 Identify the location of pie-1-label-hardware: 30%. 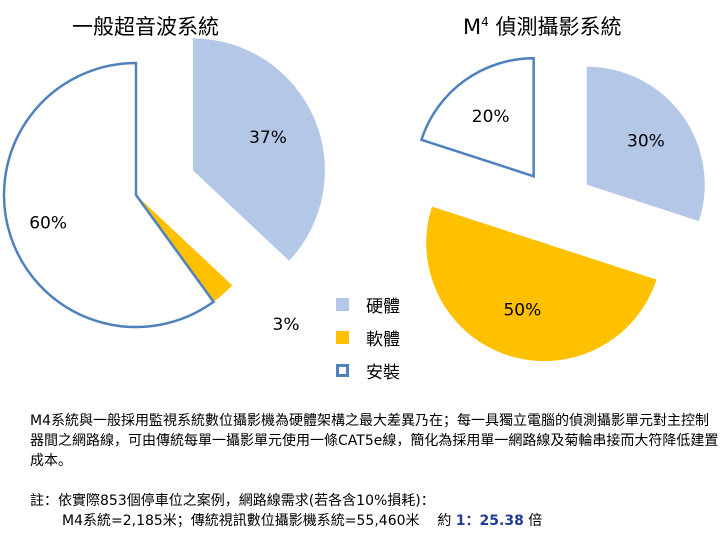
(646, 142).